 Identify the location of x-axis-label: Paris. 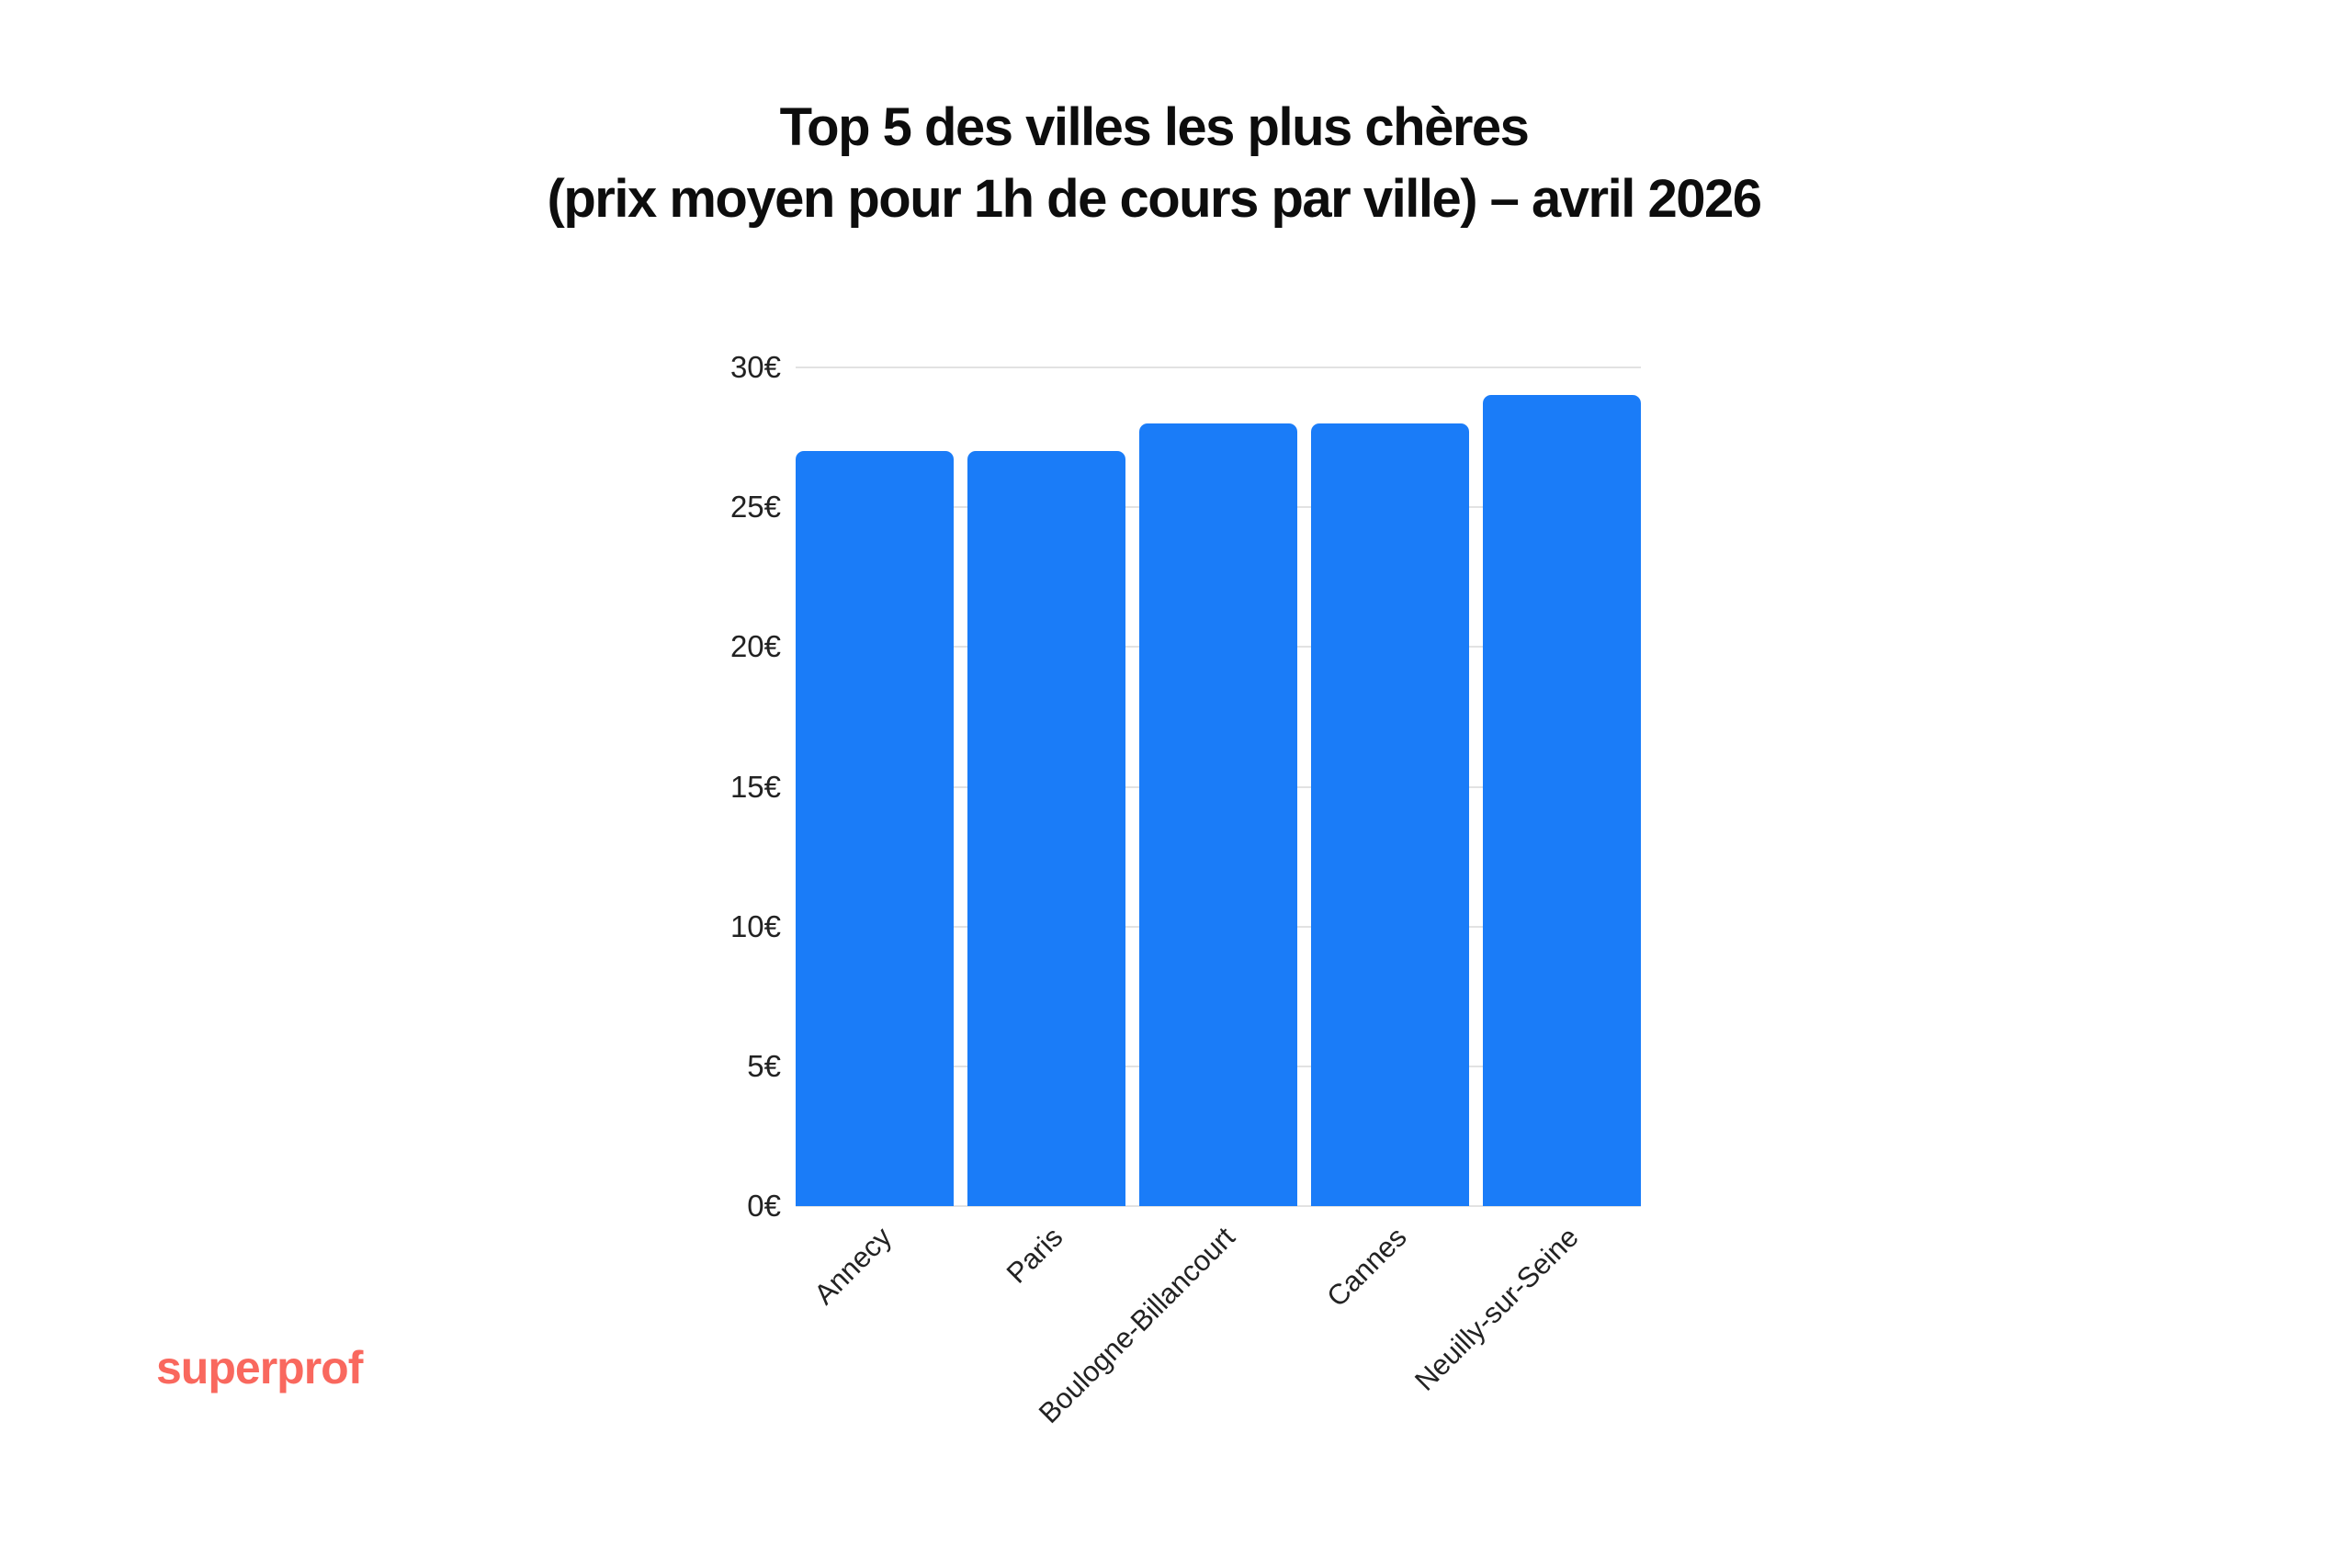
(1035, 1256).